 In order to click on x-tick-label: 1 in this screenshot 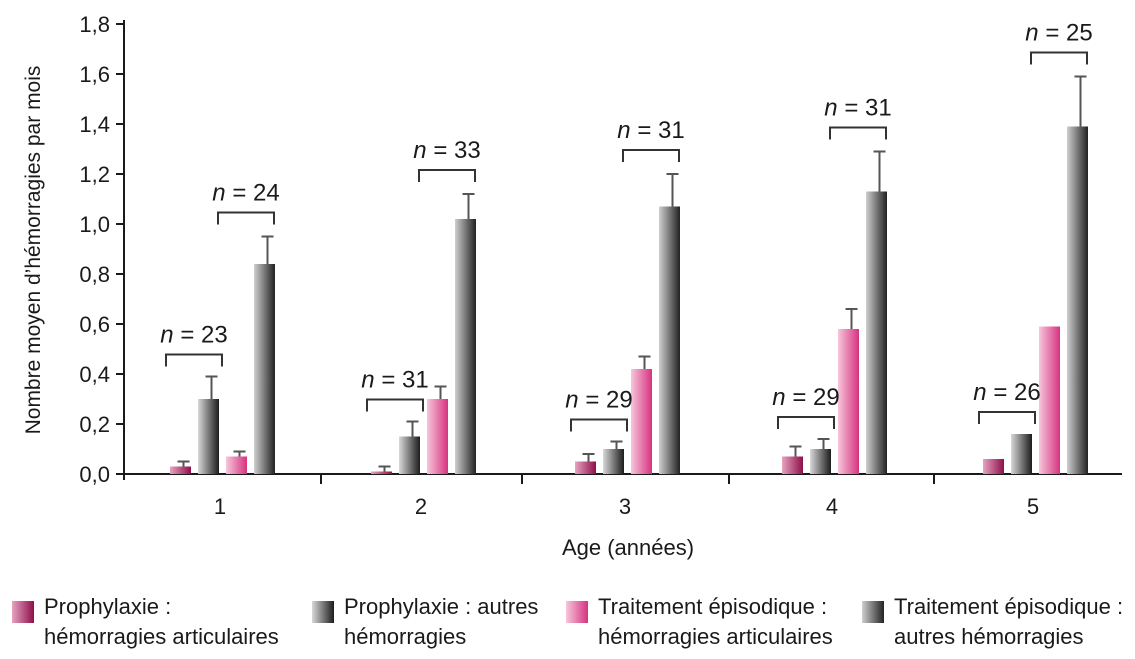, I will do `click(220, 506)`.